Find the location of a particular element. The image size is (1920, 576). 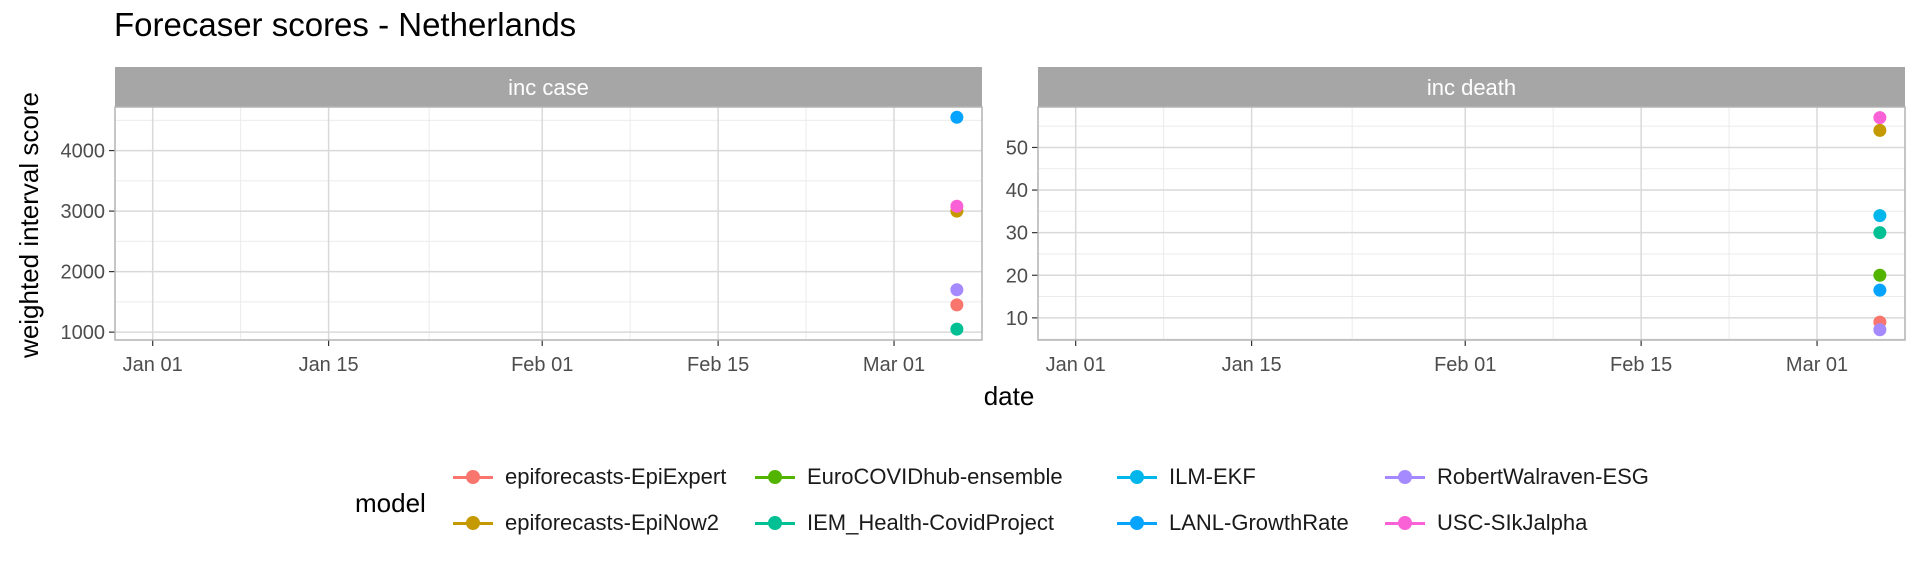

legend-label: USC-SIkJalpha is located at coordinates (1512, 522).